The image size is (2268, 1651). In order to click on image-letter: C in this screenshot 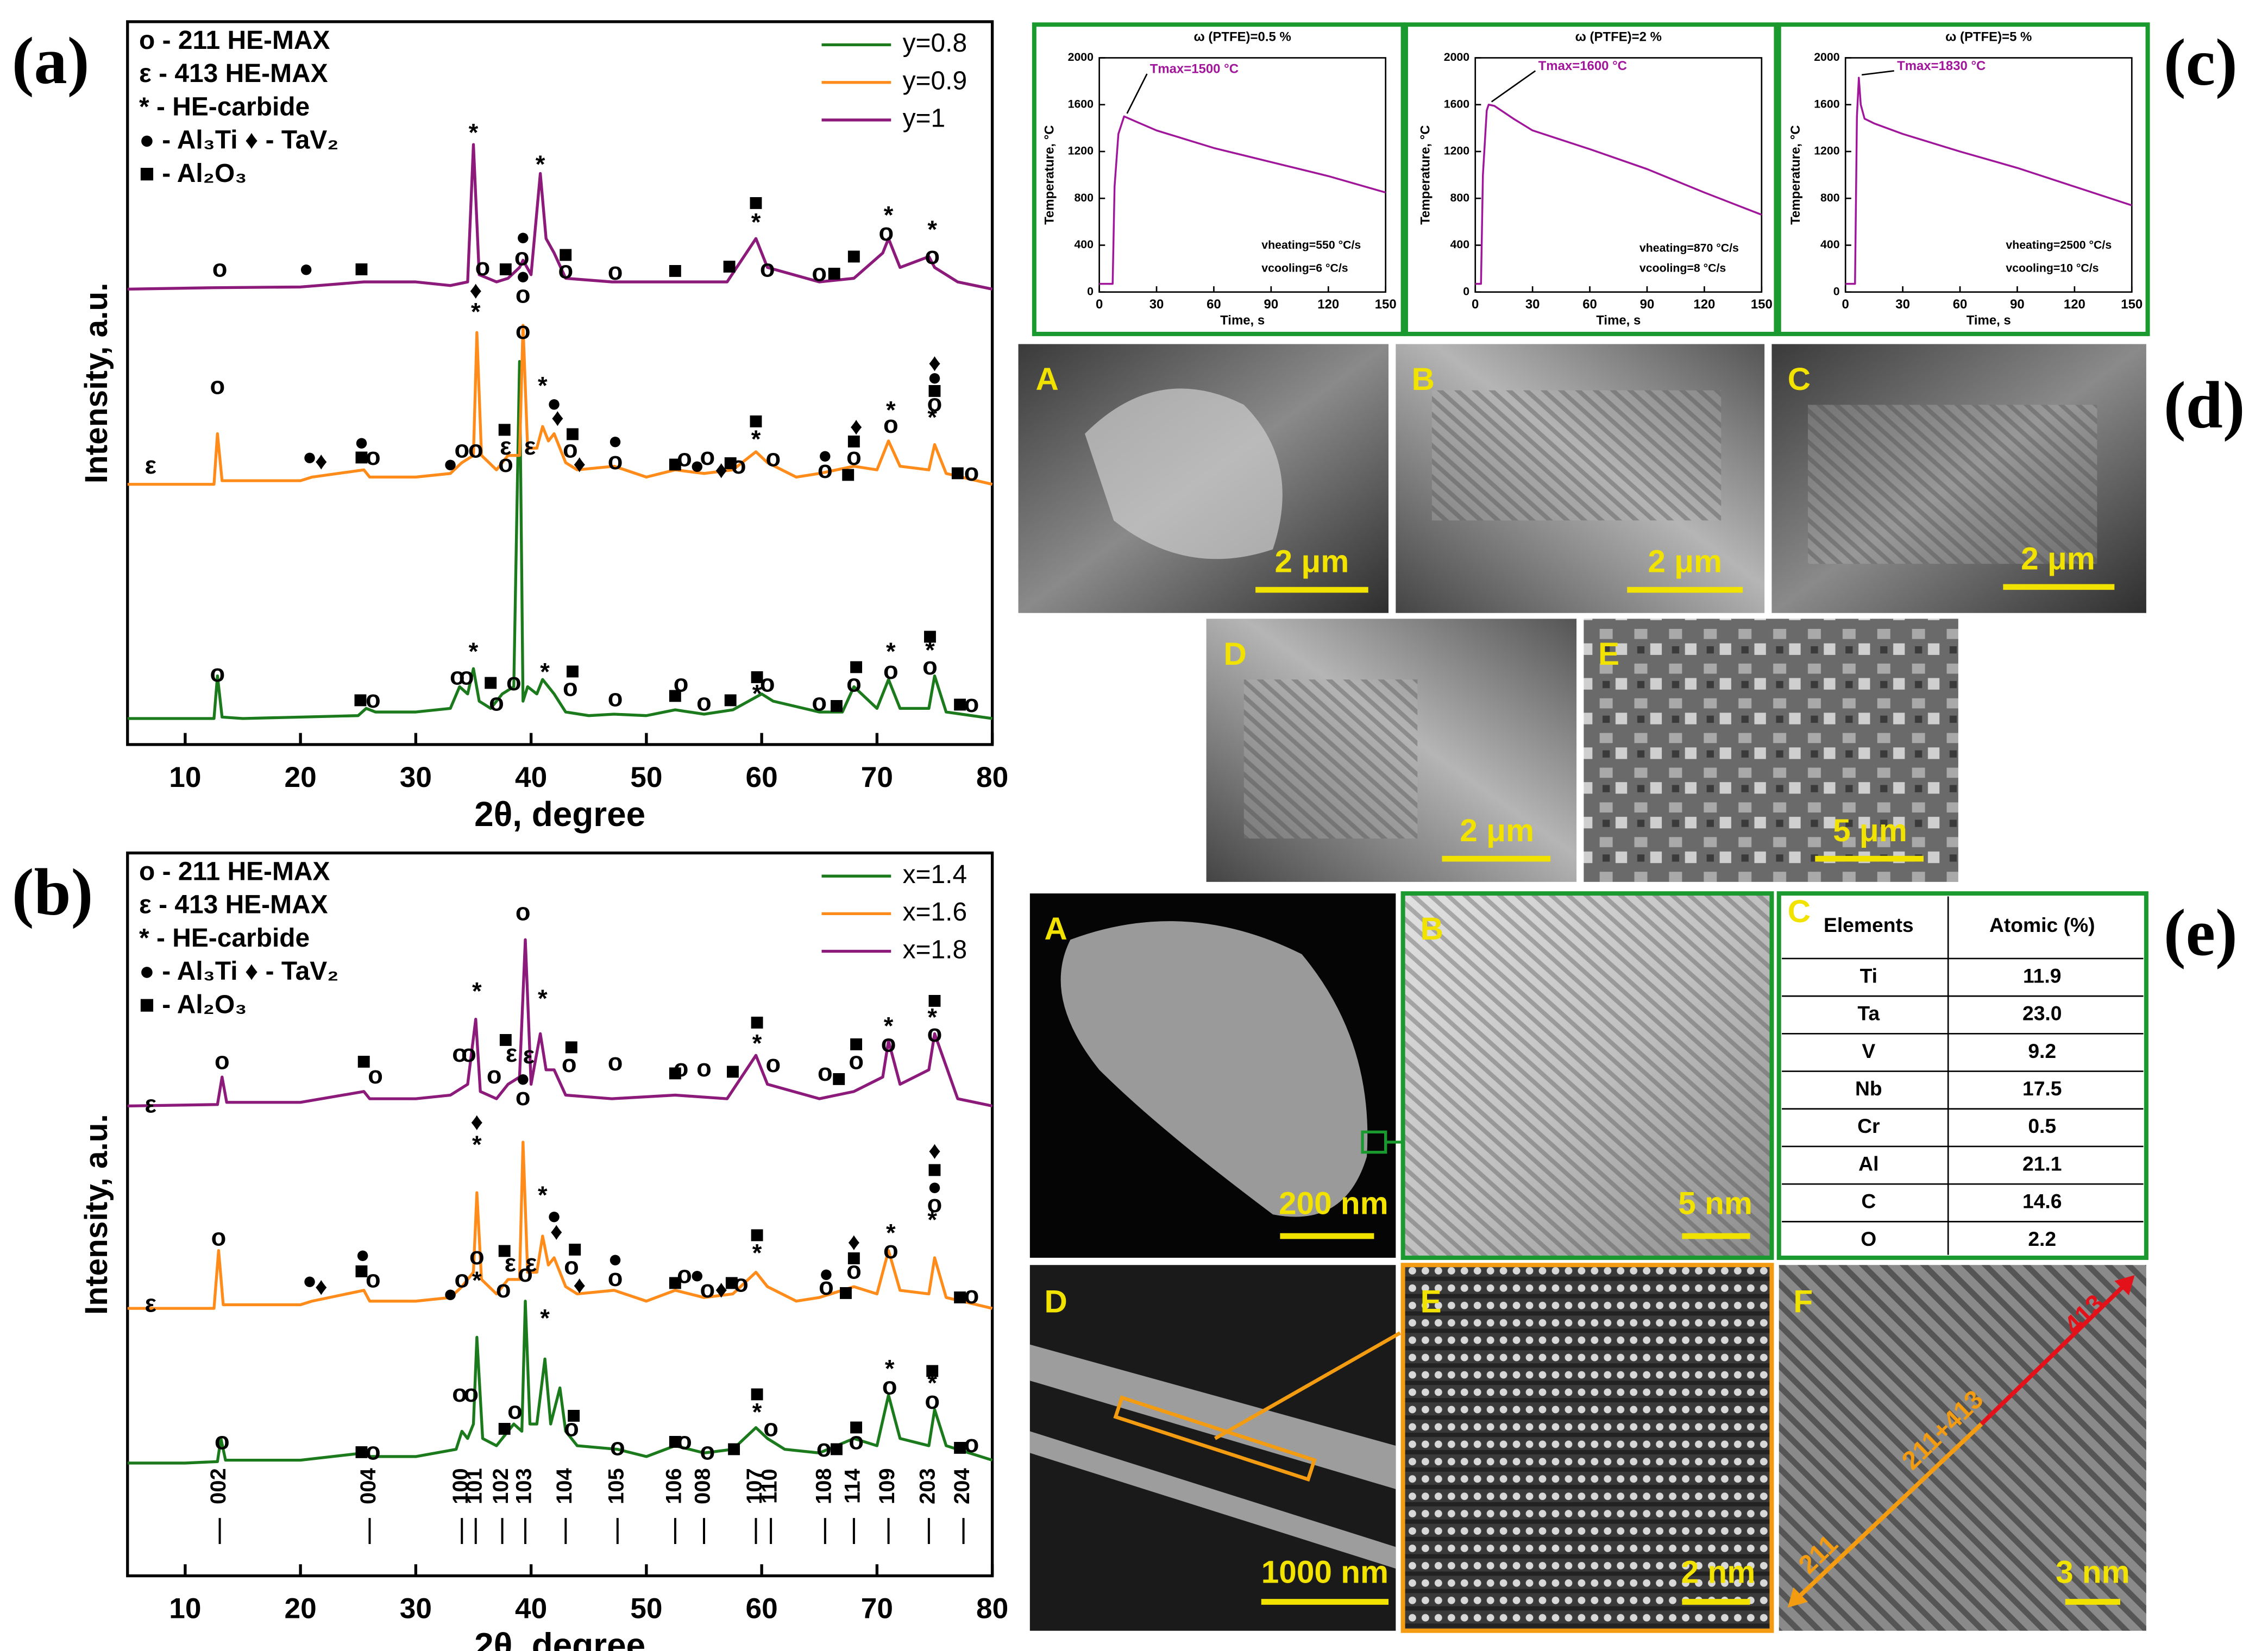, I will do `click(1800, 911)`.